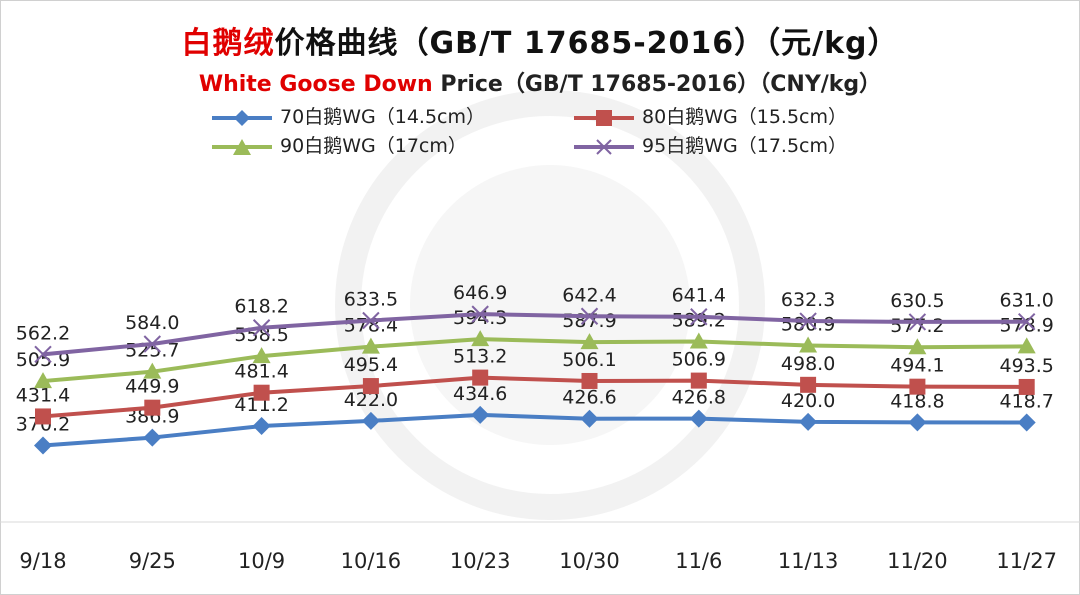  I want to click on legend-x-icon, so click(604, 146).